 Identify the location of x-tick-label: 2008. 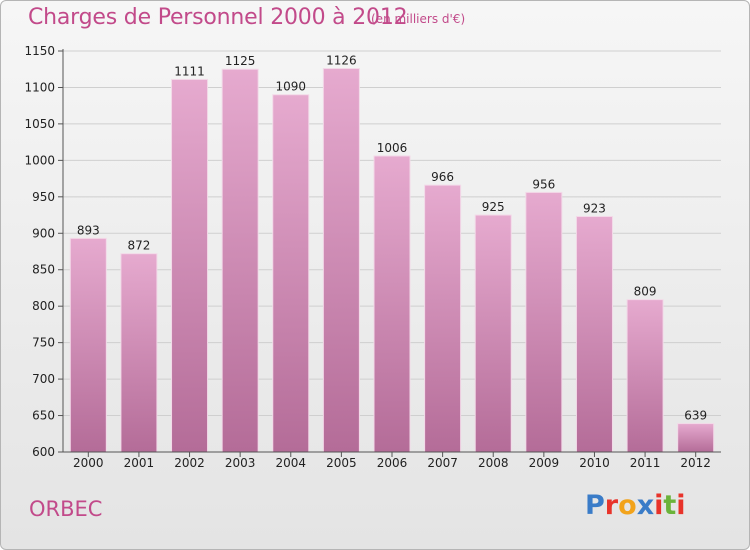
(493, 463).